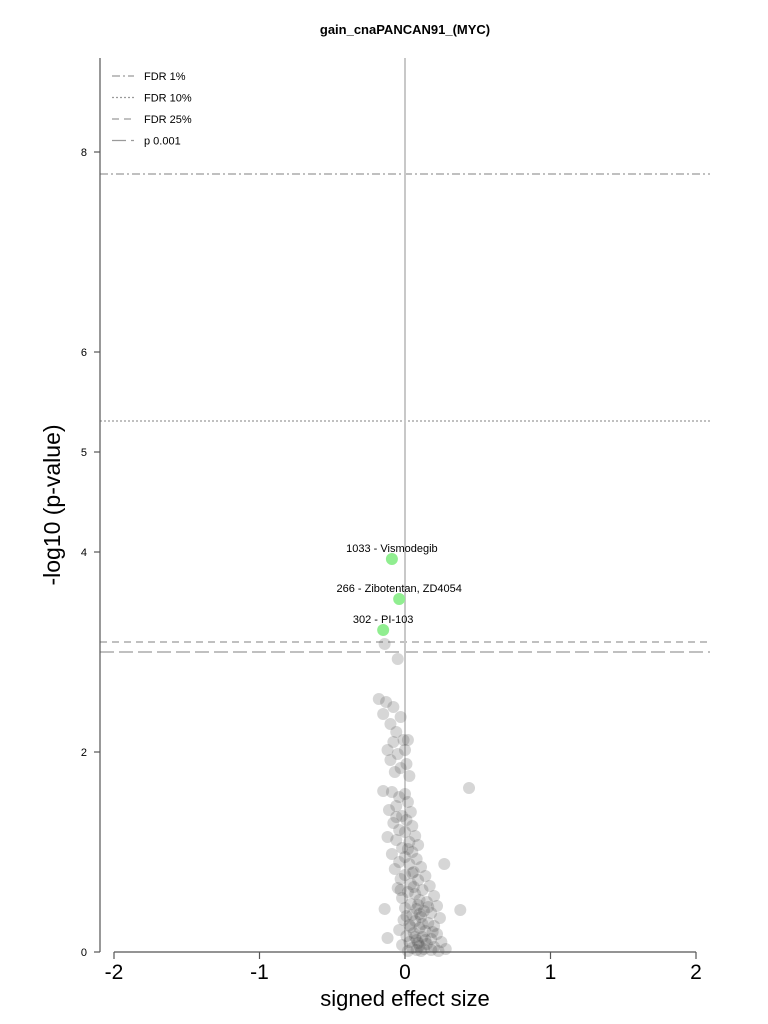 This screenshot has width=768, height=1024. What do you see at coordinates (168, 120) in the screenshot?
I see `legend-label-2: FDR 25%` at bounding box center [168, 120].